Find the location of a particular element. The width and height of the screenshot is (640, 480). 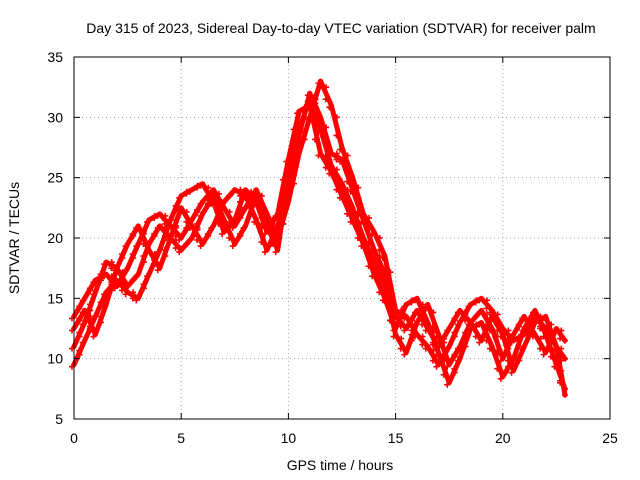

x-tick-label: 10 is located at coordinates (289, 438).